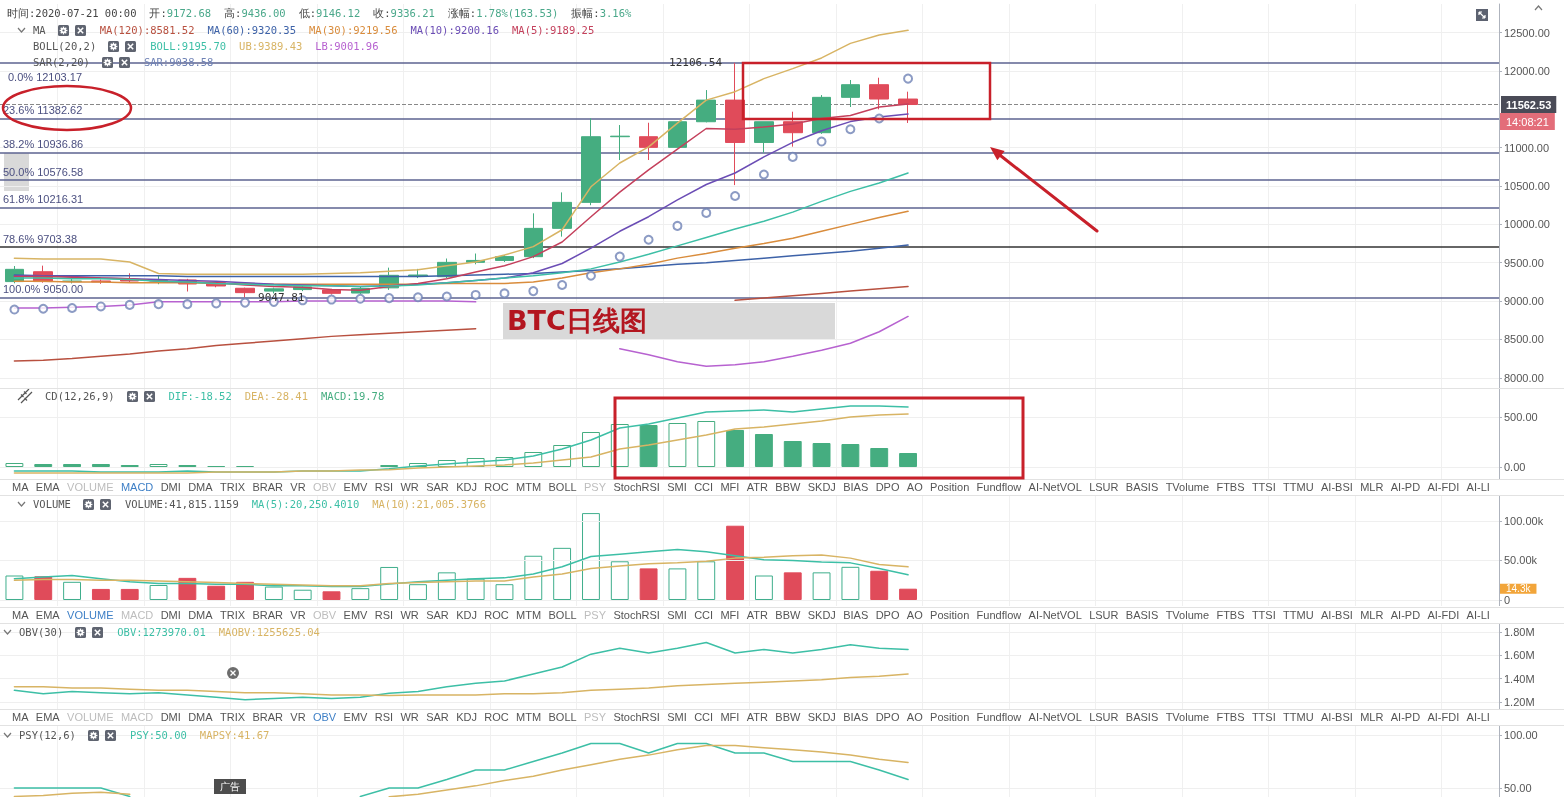  What do you see at coordinates (466, 615) in the screenshot?
I see `text: KDJ` at bounding box center [466, 615].